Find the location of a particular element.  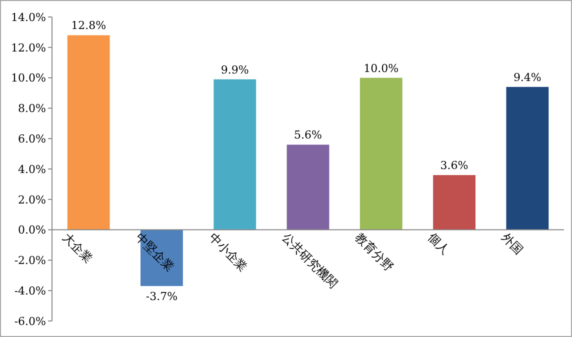

data-label: 10.0% is located at coordinates (381, 68).